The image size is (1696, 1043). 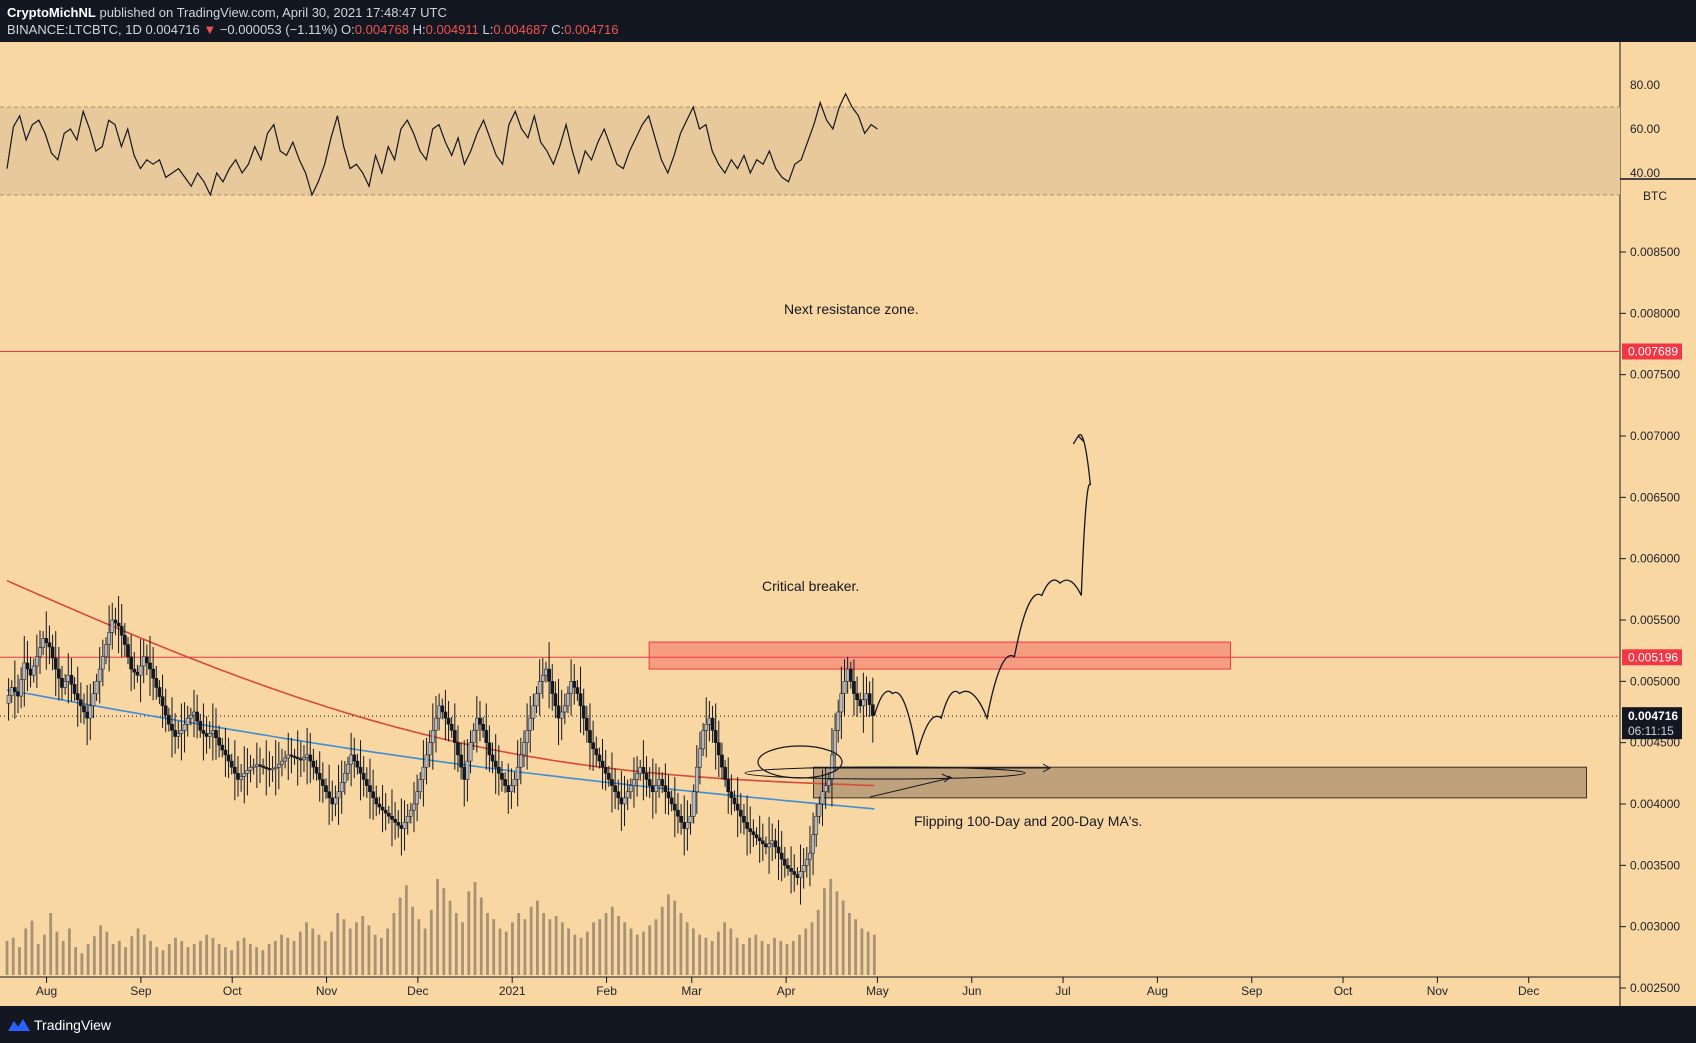 What do you see at coordinates (74, 29) in the screenshot?
I see `symbol-label: BINANCE:LTCBTC, 1D` at bounding box center [74, 29].